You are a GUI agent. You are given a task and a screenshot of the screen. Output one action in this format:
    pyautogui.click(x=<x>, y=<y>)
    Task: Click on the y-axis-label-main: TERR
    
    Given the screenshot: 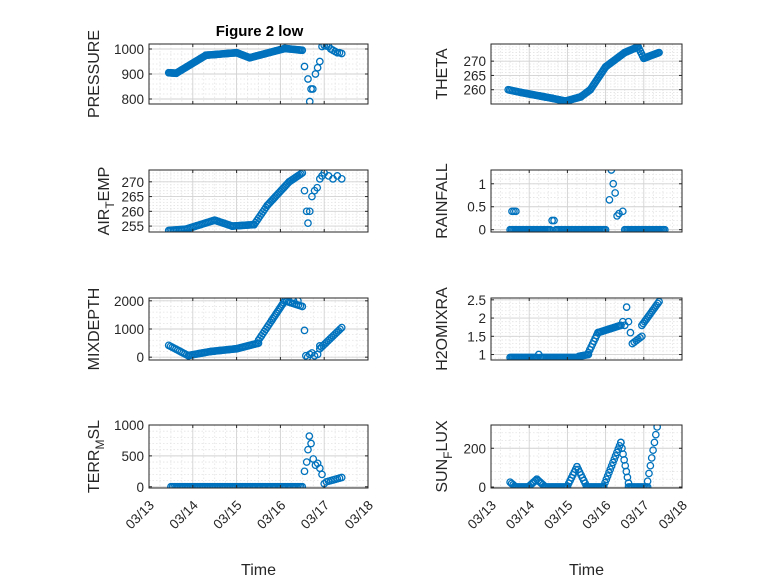 What is the action you would take?
    pyautogui.click(x=94, y=472)
    